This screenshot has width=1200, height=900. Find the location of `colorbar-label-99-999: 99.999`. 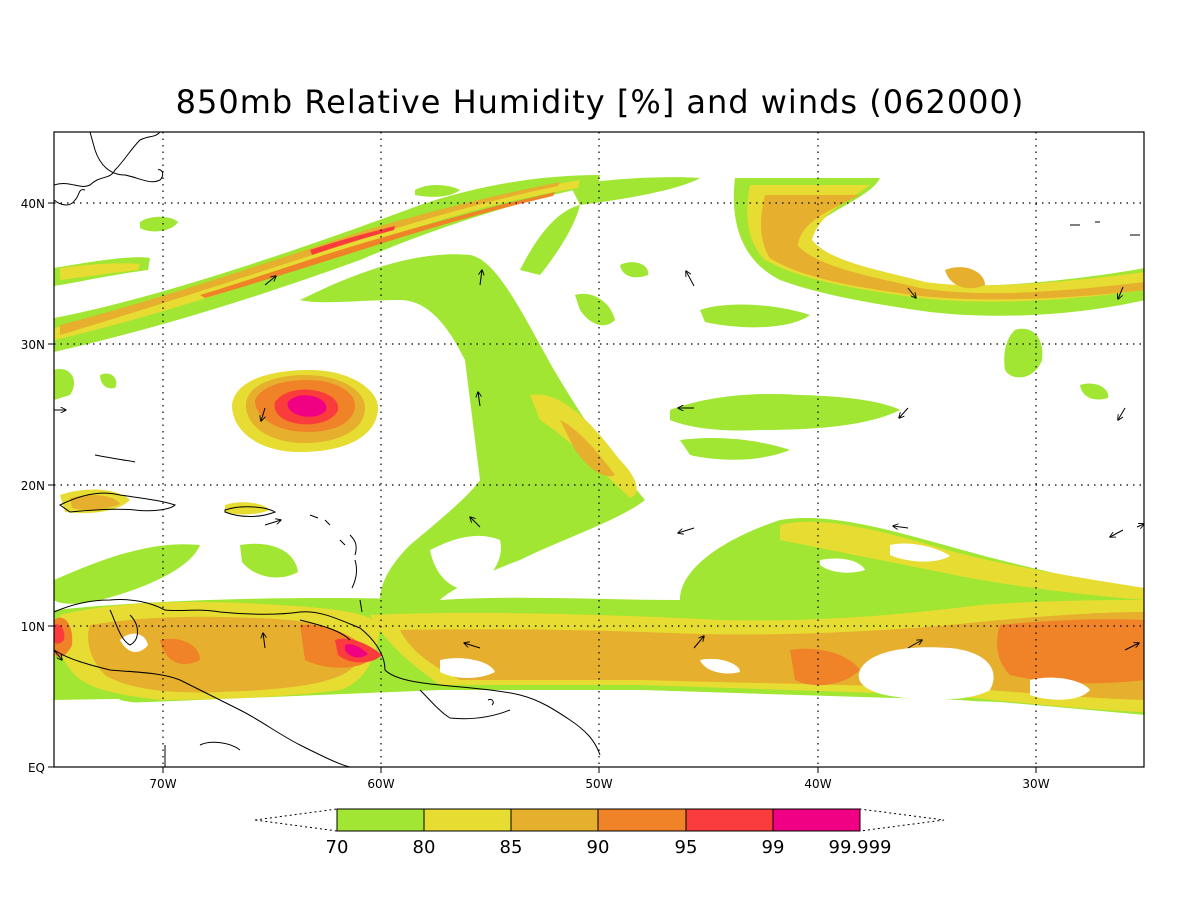

colorbar-label-99-999: 99.999 is located at coordinates (860, 847).